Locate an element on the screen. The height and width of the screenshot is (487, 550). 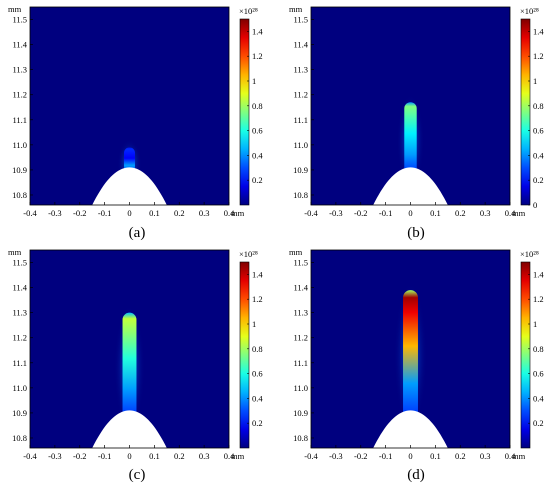
y-tick-label: 11.4 is located at coordinates (300, 45).